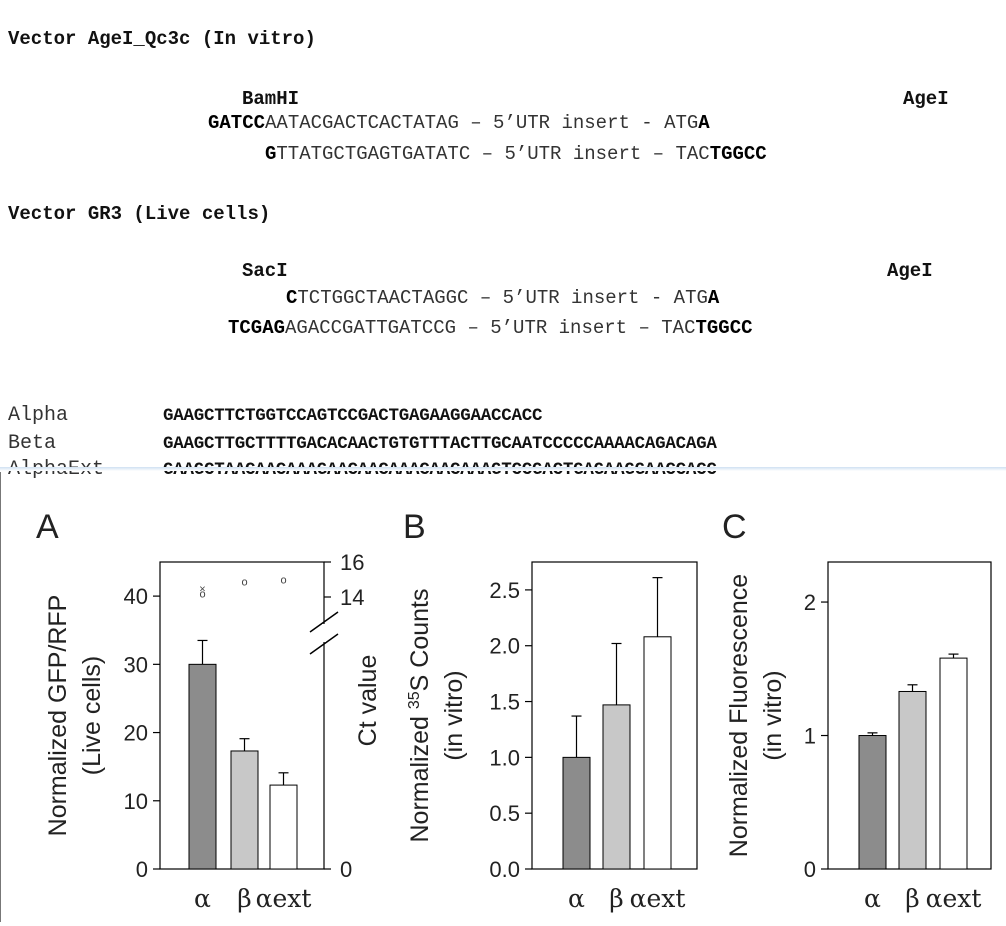 The width and height of the screenshot is (1006, 926). What do you see at coordinates (271, 99) in the screenshot?
I see `vector1-left-site: BamHI` at bounding box center [271, 99].